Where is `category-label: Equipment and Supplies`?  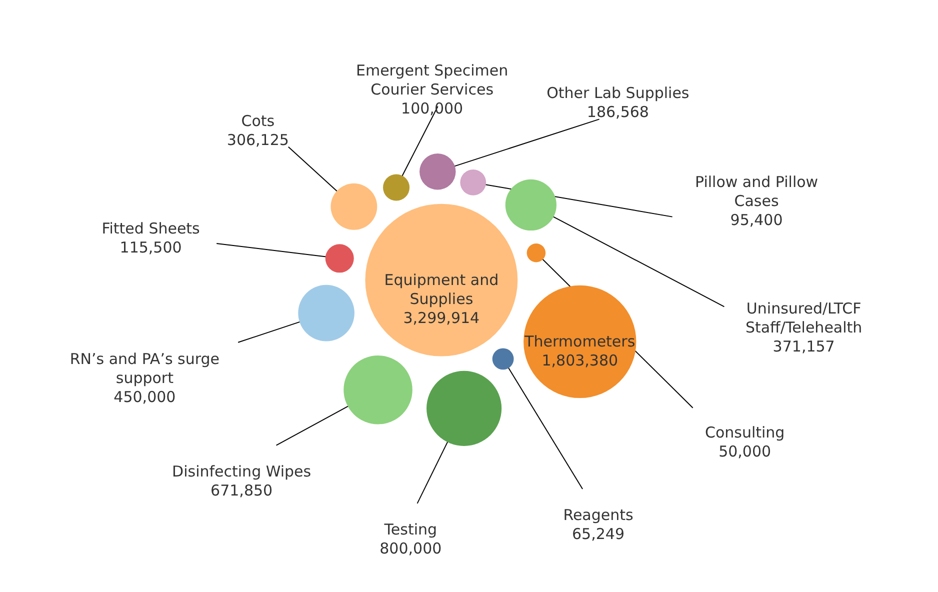 category-label: Equipment and Supplies is located at coordinates (441, 289).